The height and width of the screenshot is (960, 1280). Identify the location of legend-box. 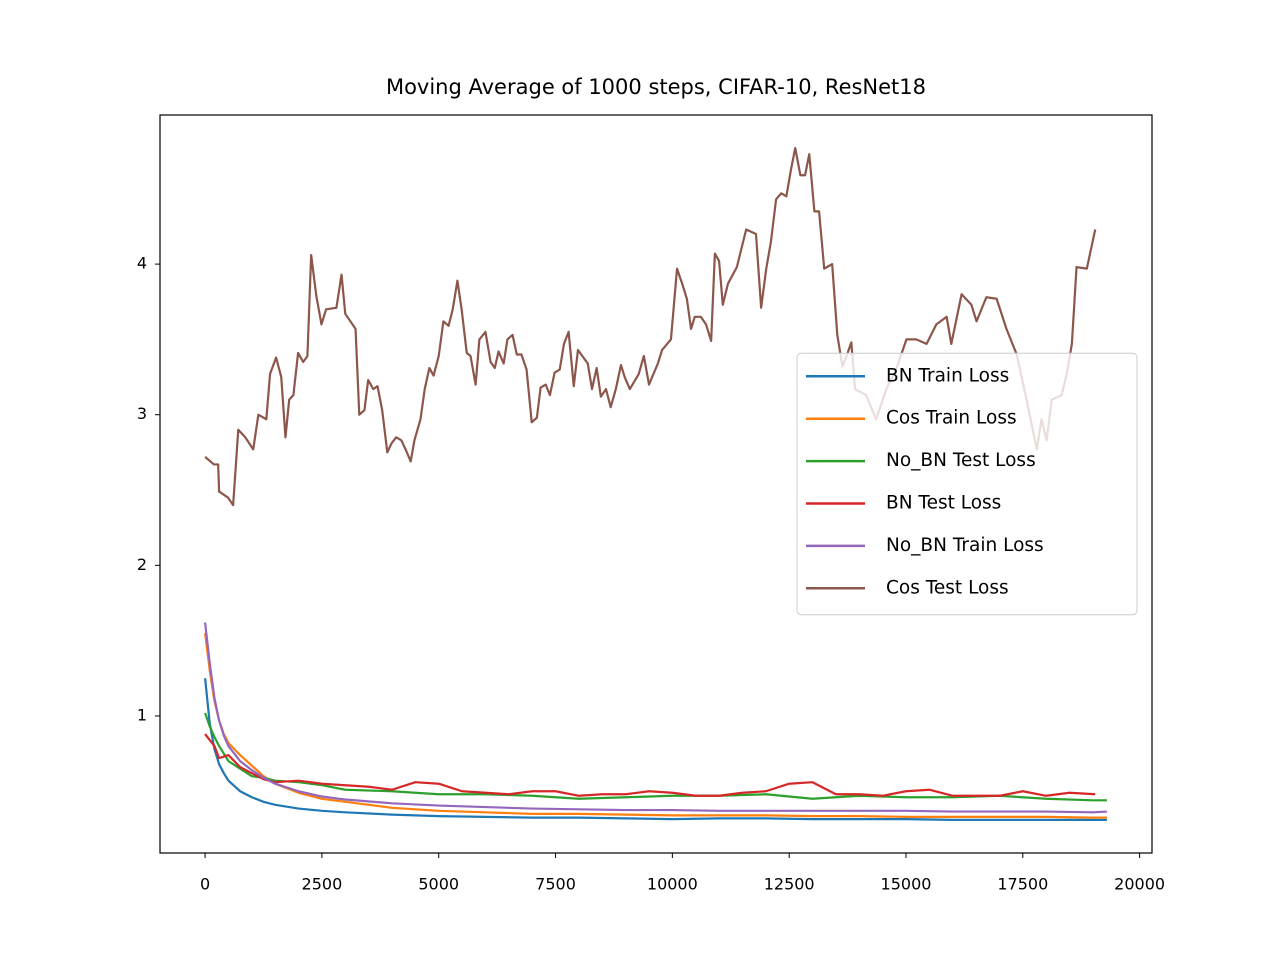
(967, 484).